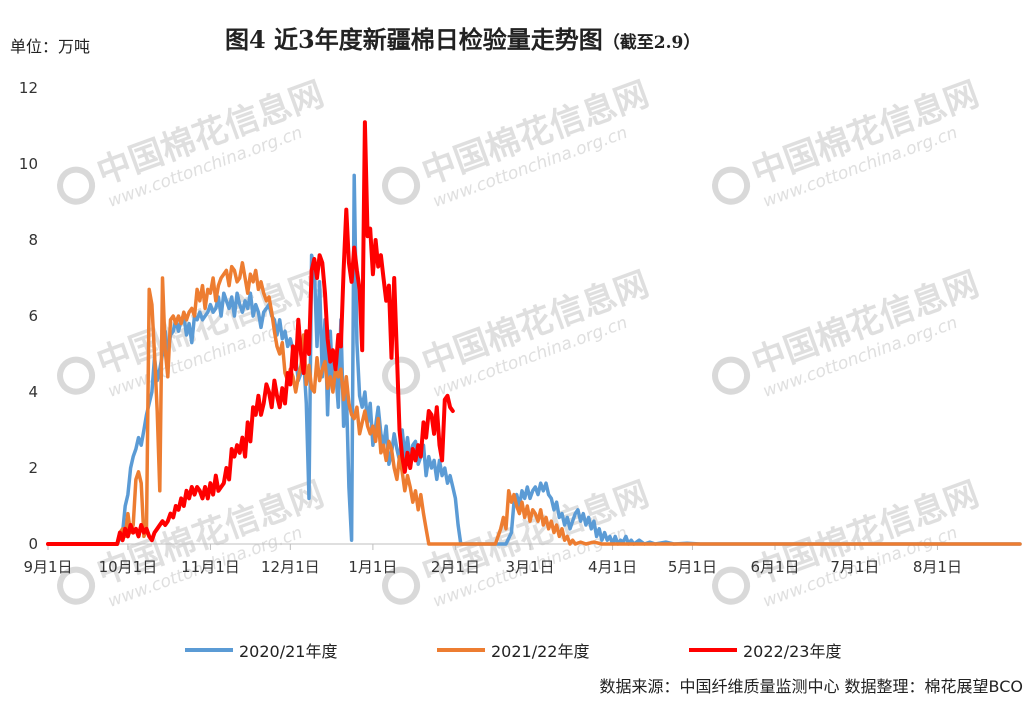 This screenshot has width=1035, height=710. Describe the element at coordinates (209, 650) in the screenshot. I see `legend-swatch-2020` at that location.